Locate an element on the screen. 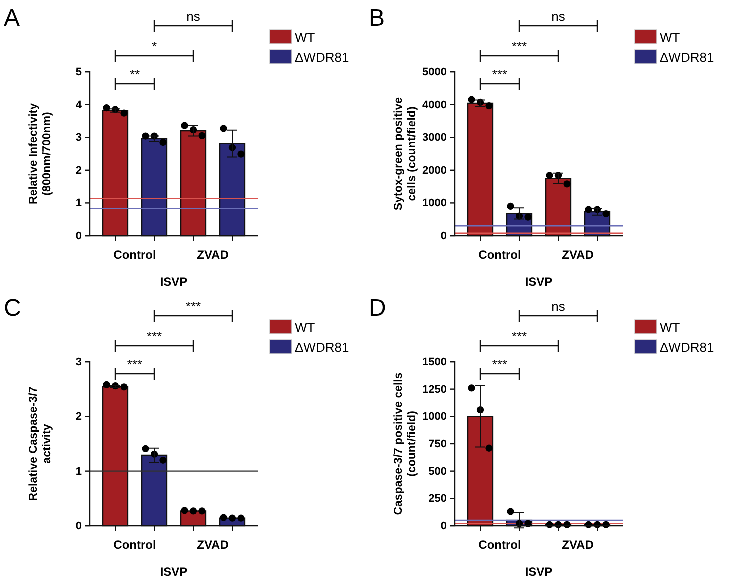 Image resolution: width=735 pixels, height=579 pixels. y-tick-label: 4000 is located at coordinates (434, 105).